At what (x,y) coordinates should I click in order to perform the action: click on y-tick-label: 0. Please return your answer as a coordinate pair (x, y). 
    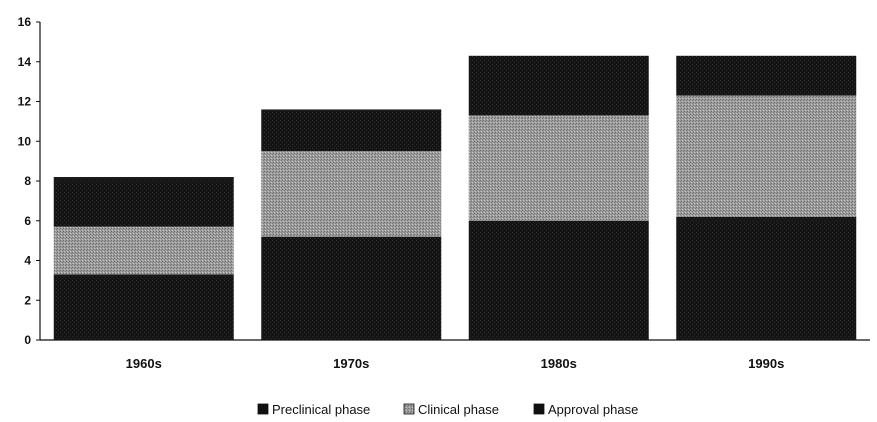
    Looking at the image, I should click on (27, 340).